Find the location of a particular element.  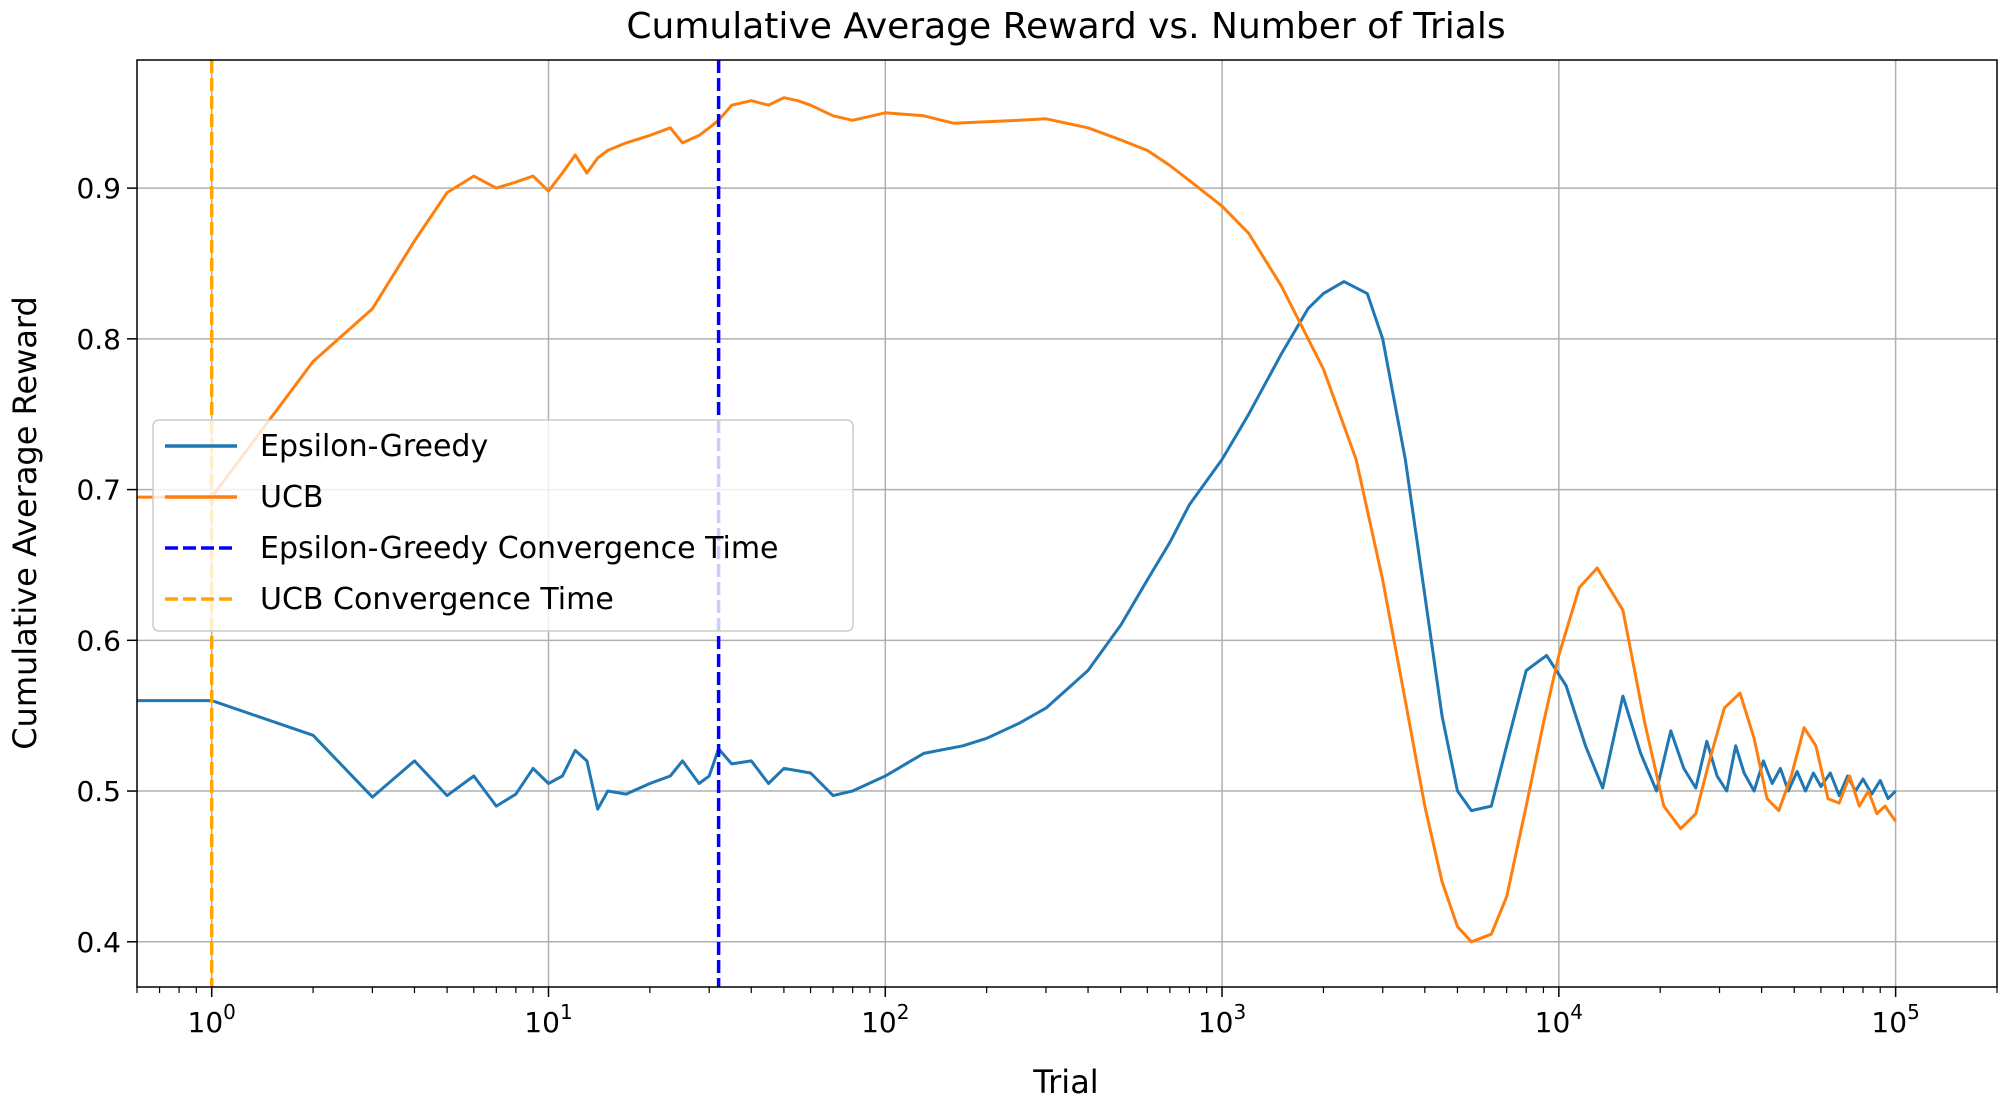

y-tick-label: 0.7 is located at coordinates (98, 490).